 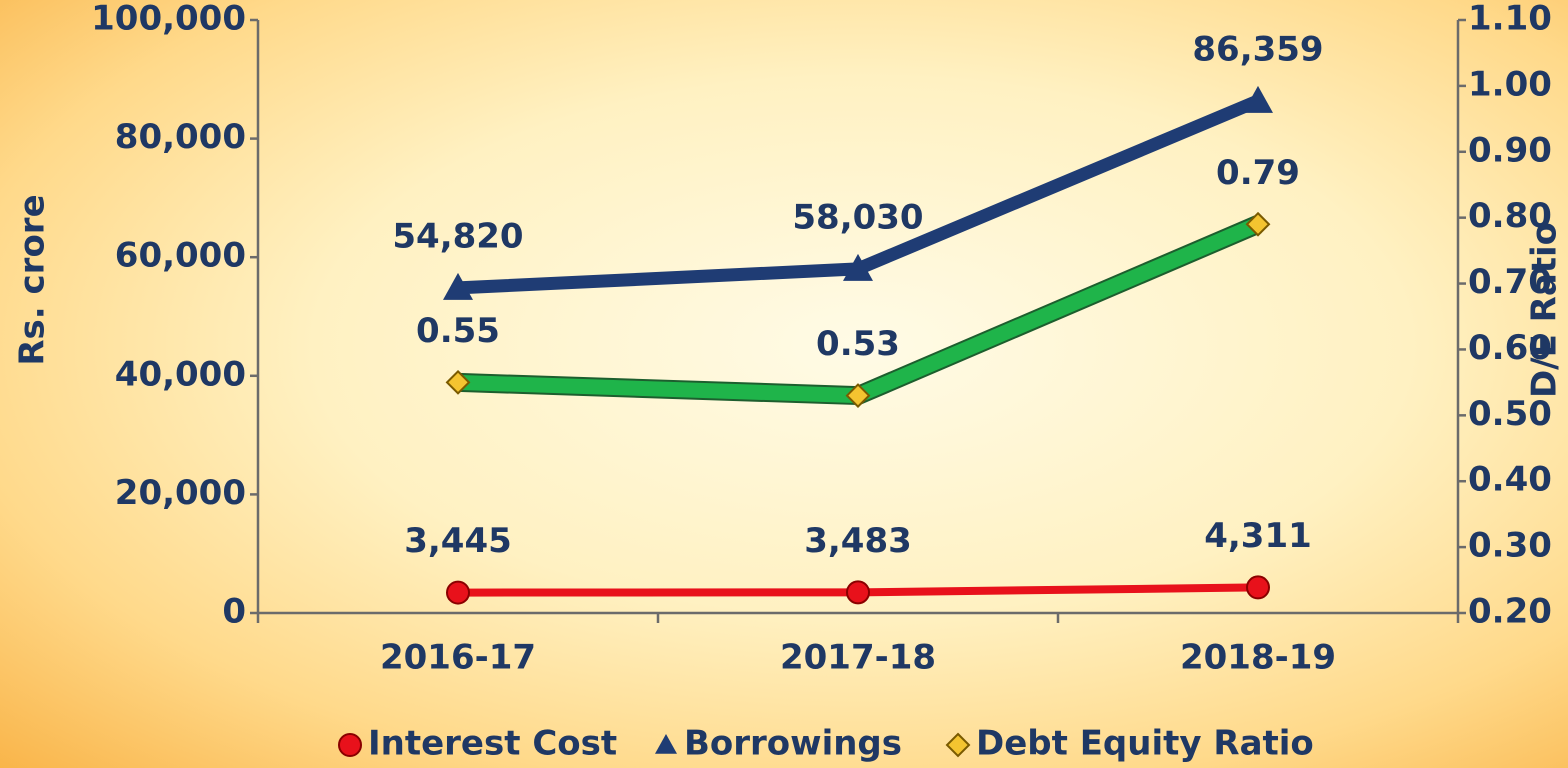 What do you see at coordinates (458, 331) in the screenshot?
I see `data-label: 0.55` at bounding box center [458, 331].